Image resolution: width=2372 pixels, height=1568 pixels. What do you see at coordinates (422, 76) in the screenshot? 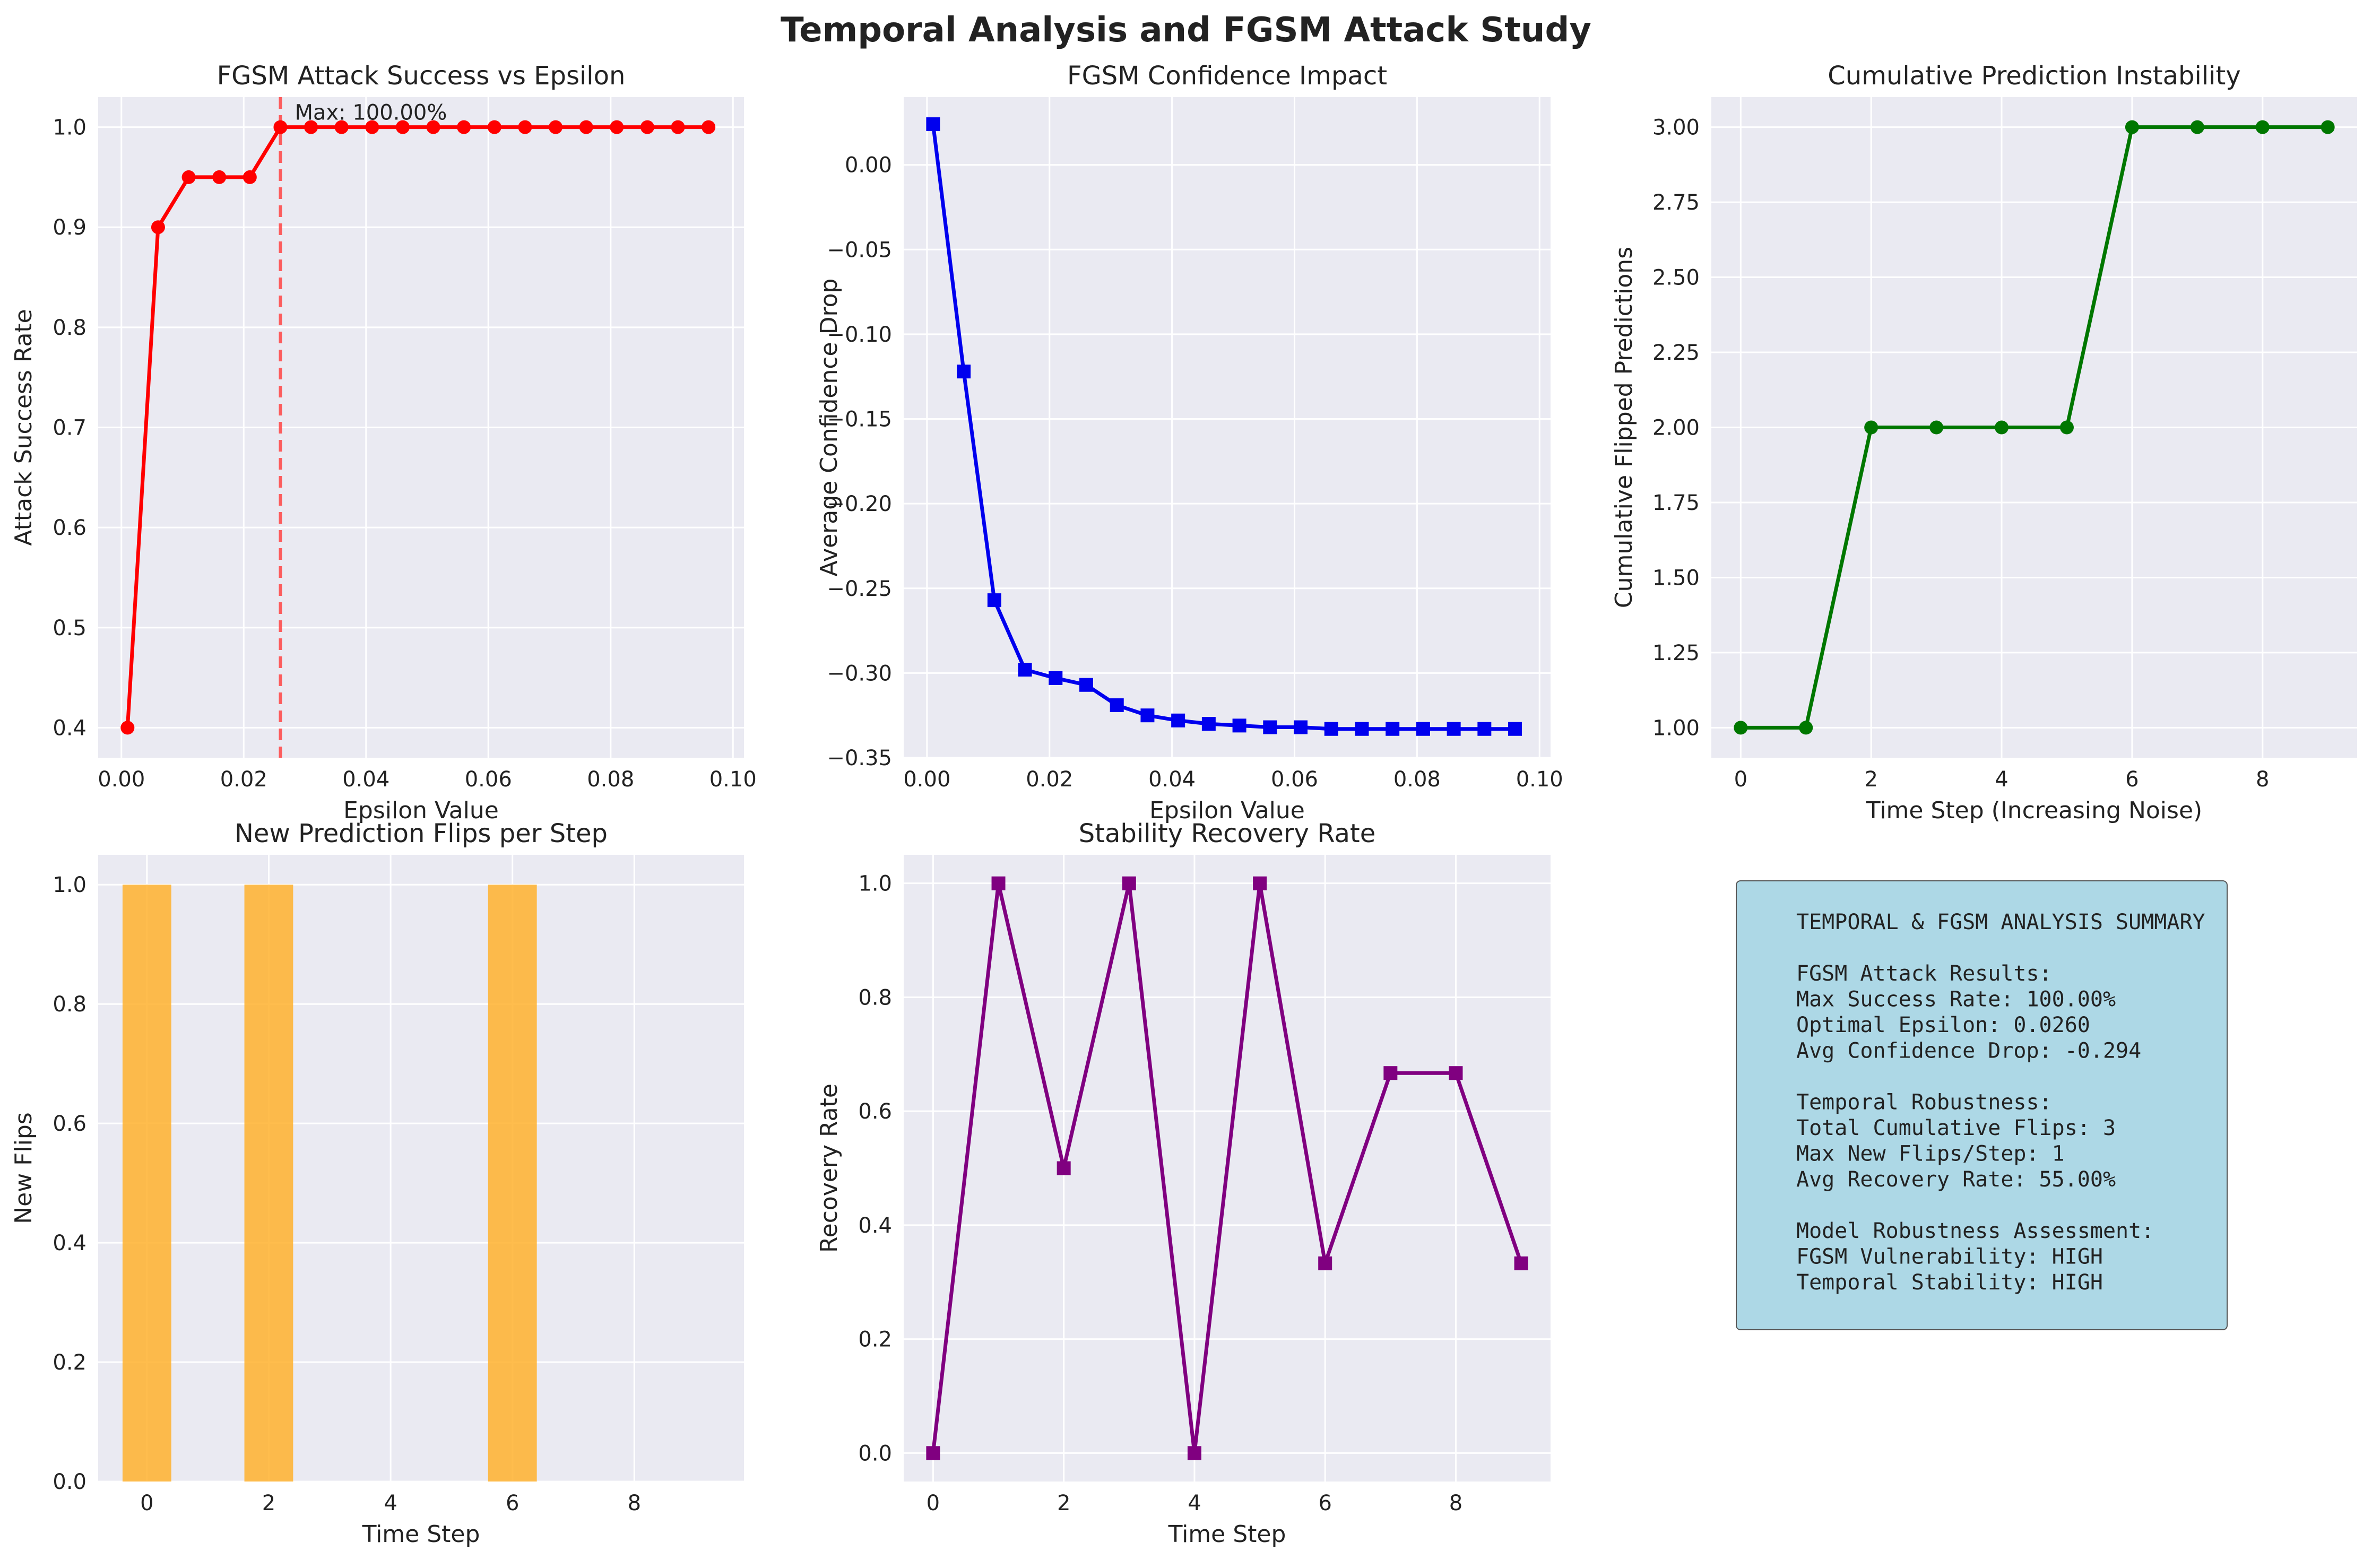
I see `chart-title: FGSM Attack Success vs Epsilon` at bounding box center [422, 76].